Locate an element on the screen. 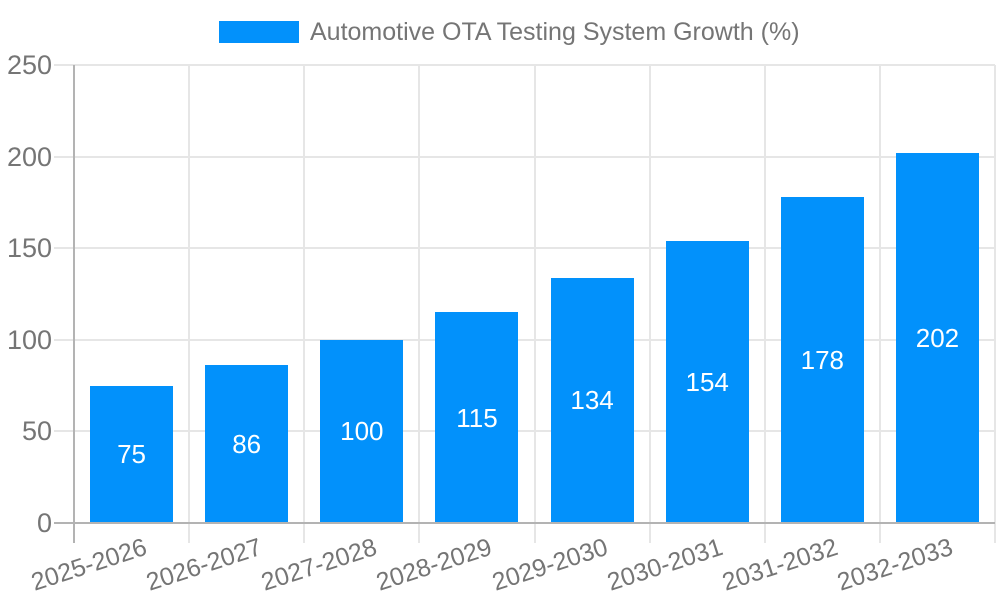 The height and width of the screenshot is (600, 1000). bar-value-label: 154 is located at coordinates (707, 381).